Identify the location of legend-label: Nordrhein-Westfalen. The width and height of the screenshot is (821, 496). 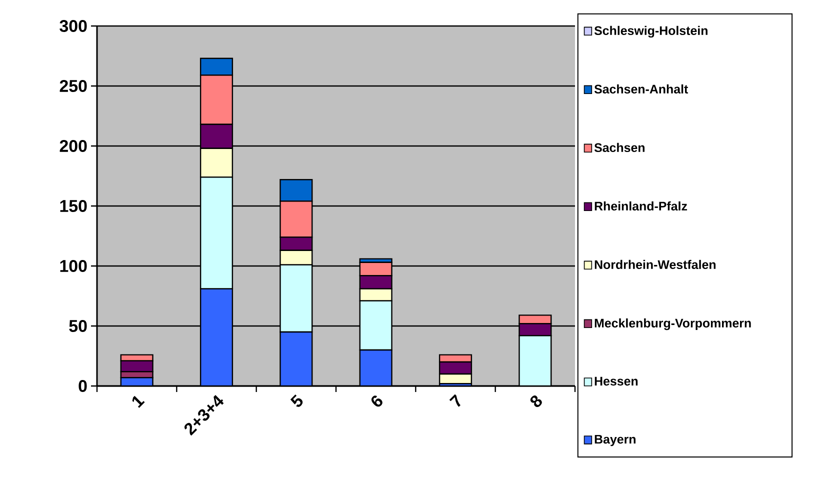
(655, 265).